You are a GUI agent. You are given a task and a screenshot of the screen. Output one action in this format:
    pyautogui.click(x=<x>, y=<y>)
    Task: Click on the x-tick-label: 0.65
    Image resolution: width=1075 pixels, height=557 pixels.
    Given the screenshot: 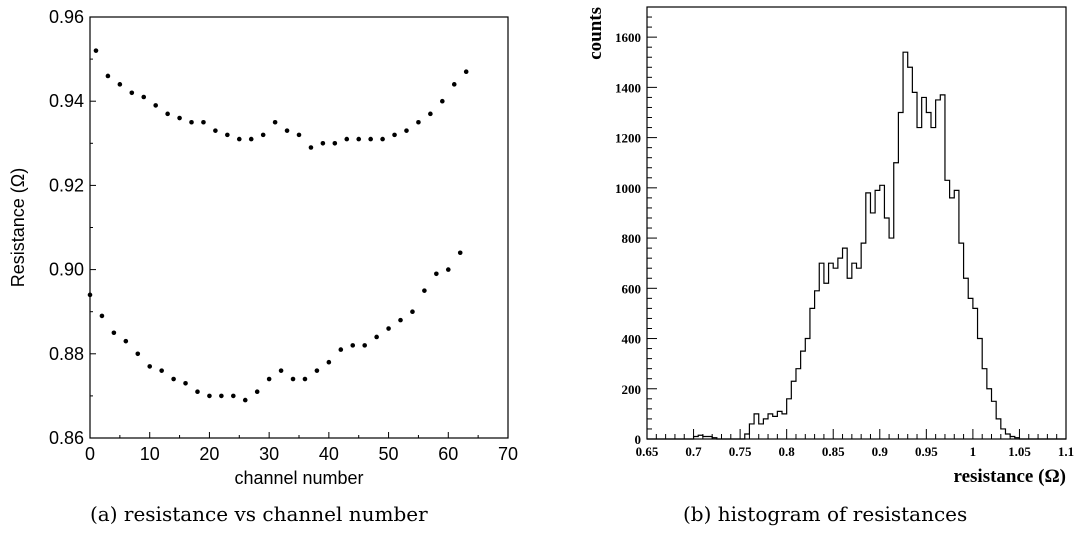 What is the action you would take?
    pyautogui.click(x=647, y=451)
    